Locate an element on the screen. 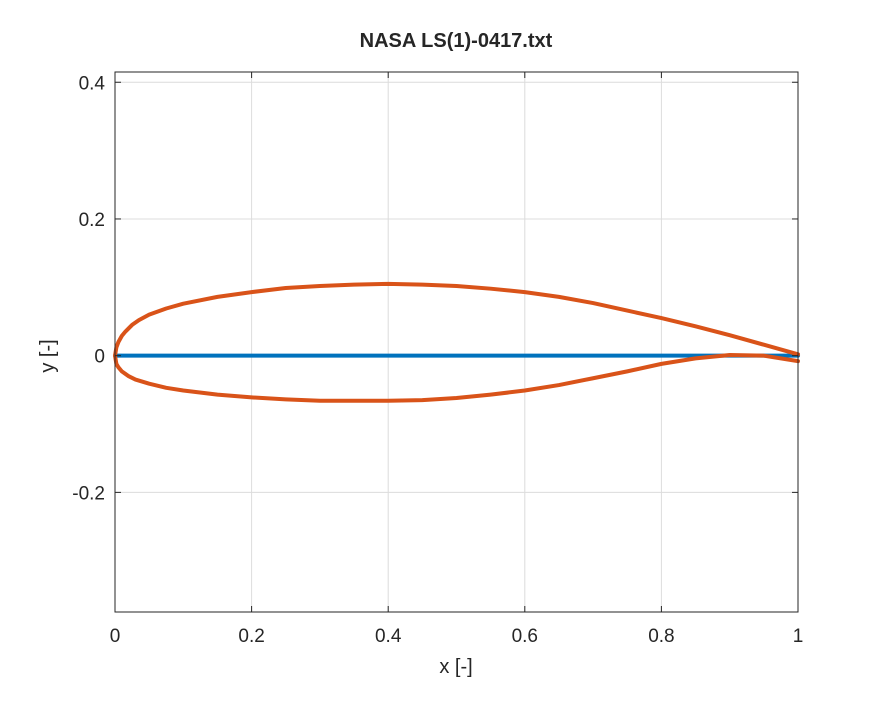  chart-title: NASA LS(1)-0417.txt is located at coordinates (456, 41).